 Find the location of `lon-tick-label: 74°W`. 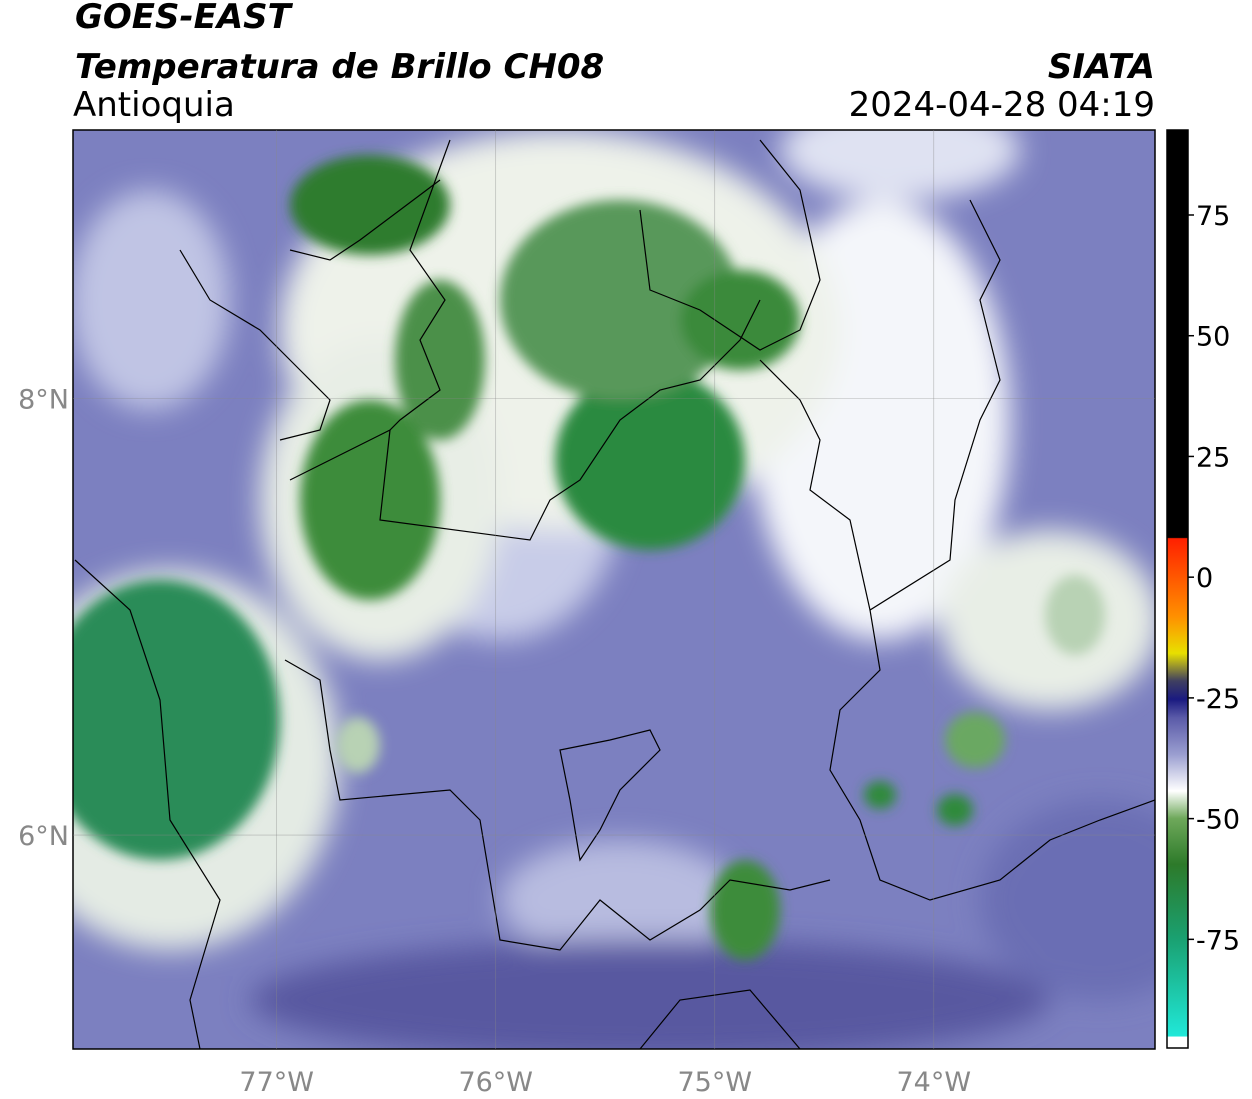

lon-tick-label: 74°W is located at coordinates (934, 1082).